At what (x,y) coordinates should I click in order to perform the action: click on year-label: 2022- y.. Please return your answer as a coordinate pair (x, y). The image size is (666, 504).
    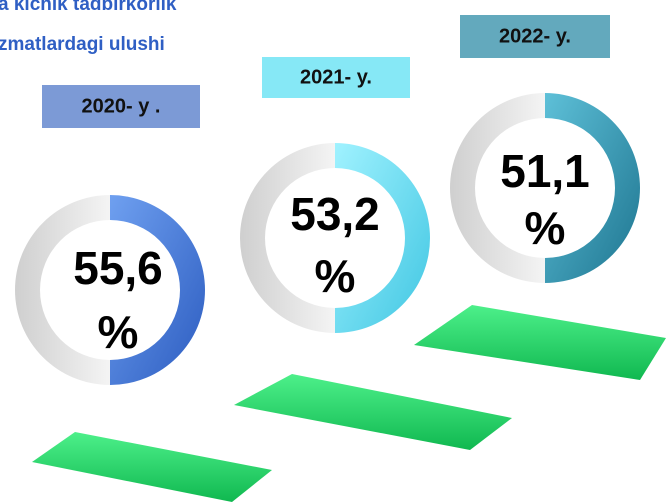
    Looking at the image, I should click on (535, 36).